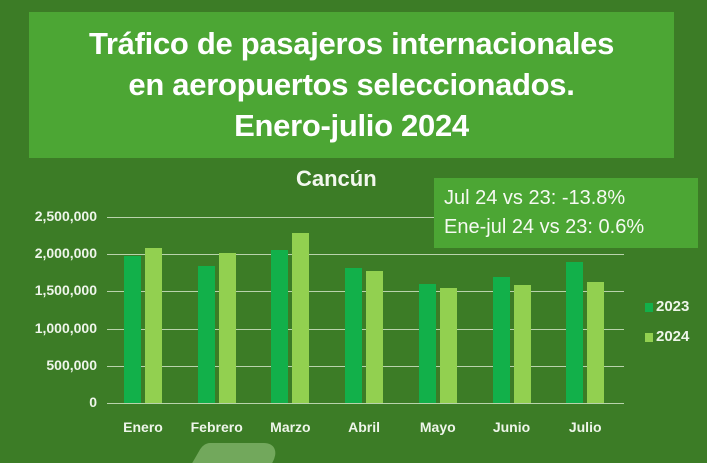 Image resolution: width=707 pixels, height=463 pixels. I want to click on bar-febrero-2023, so click(206, 334).